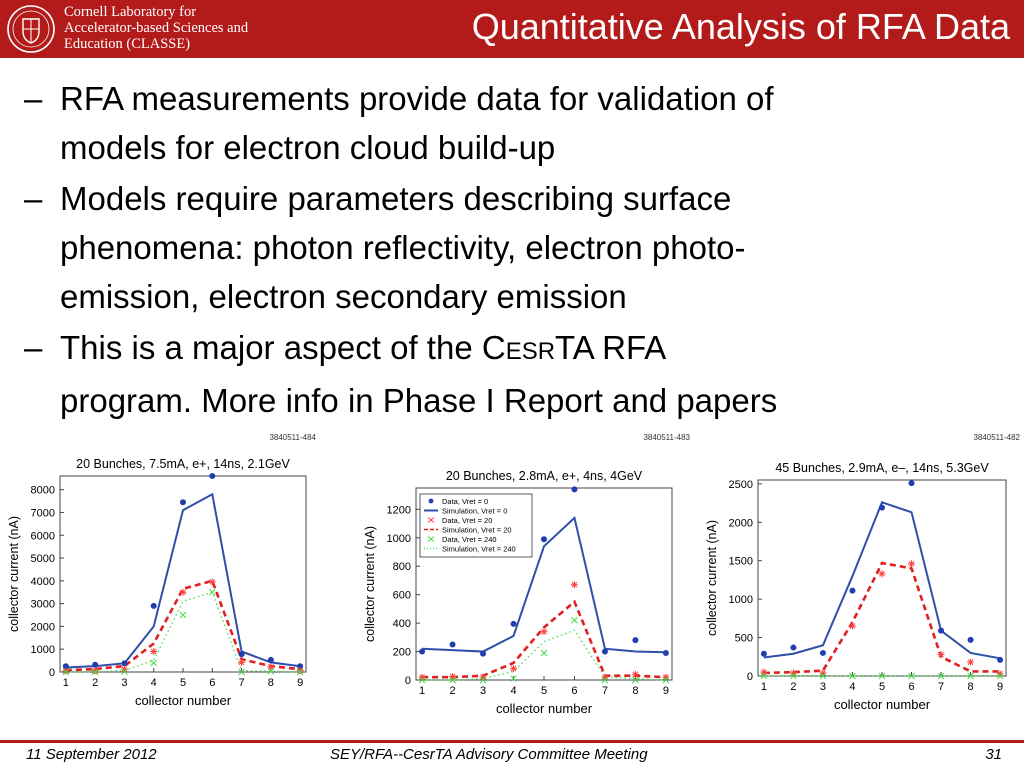 Image resolution: width=1024 pixels, height=768 pixels. Describe the element at coordinates (467, 520) in the screenshot. I see `legend-entry: Data, Vret = 20` at that location.